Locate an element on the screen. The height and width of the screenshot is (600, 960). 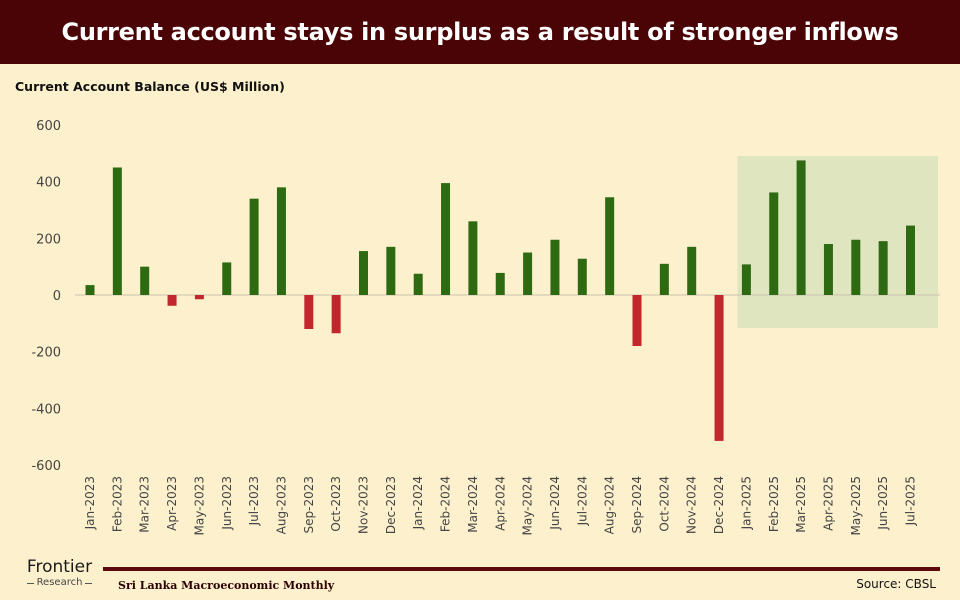
x-tick-label: Jun-2023 is located at coordinates (227, 503).